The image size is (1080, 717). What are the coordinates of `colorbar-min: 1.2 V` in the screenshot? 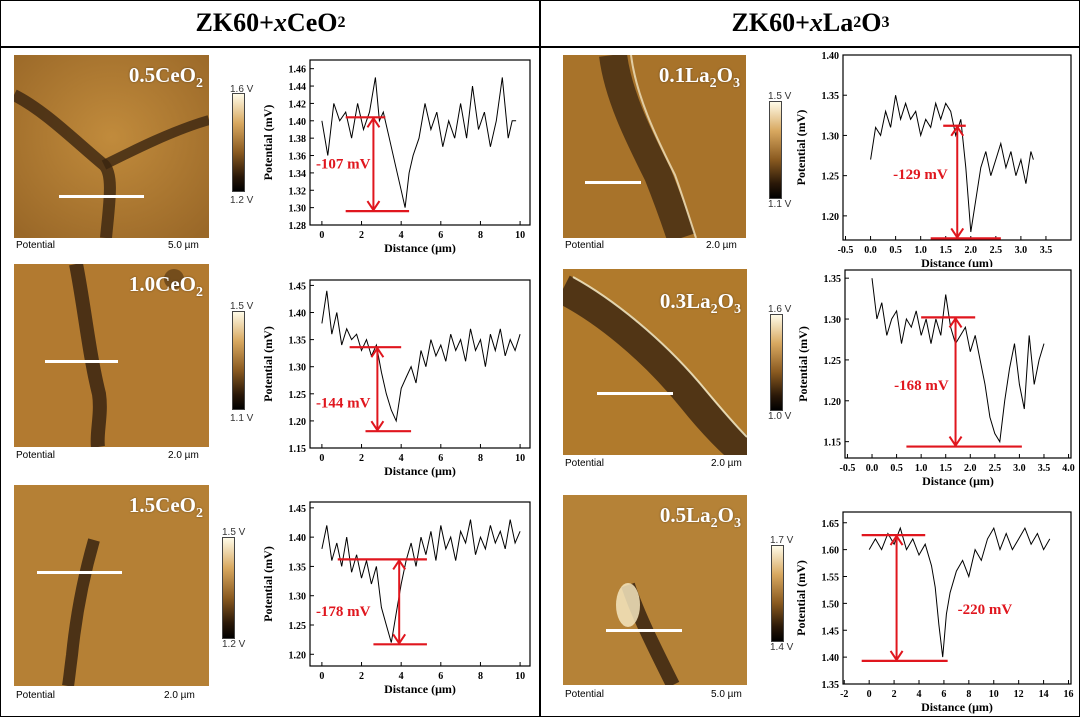 It's located at (234, 644).